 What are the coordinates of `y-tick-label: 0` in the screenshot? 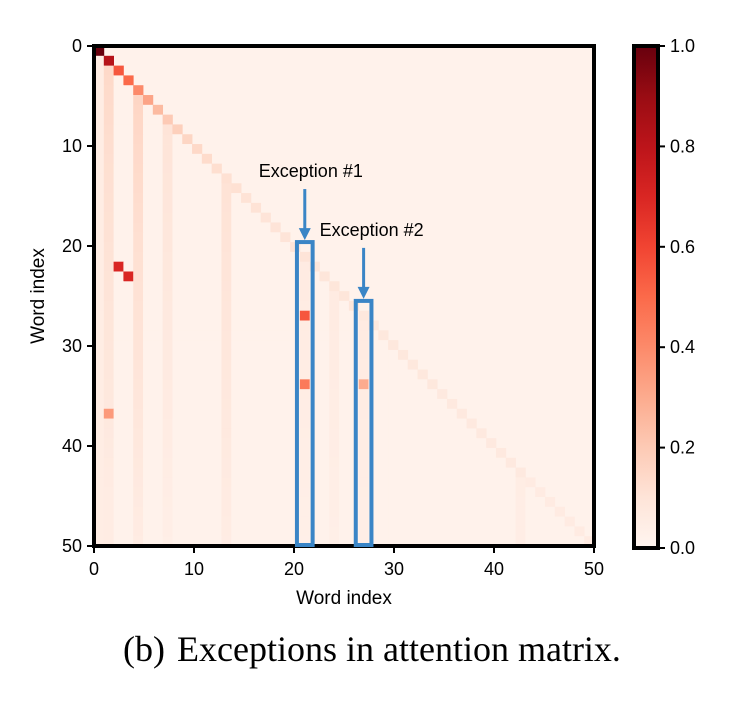 It's located at (77, 46).